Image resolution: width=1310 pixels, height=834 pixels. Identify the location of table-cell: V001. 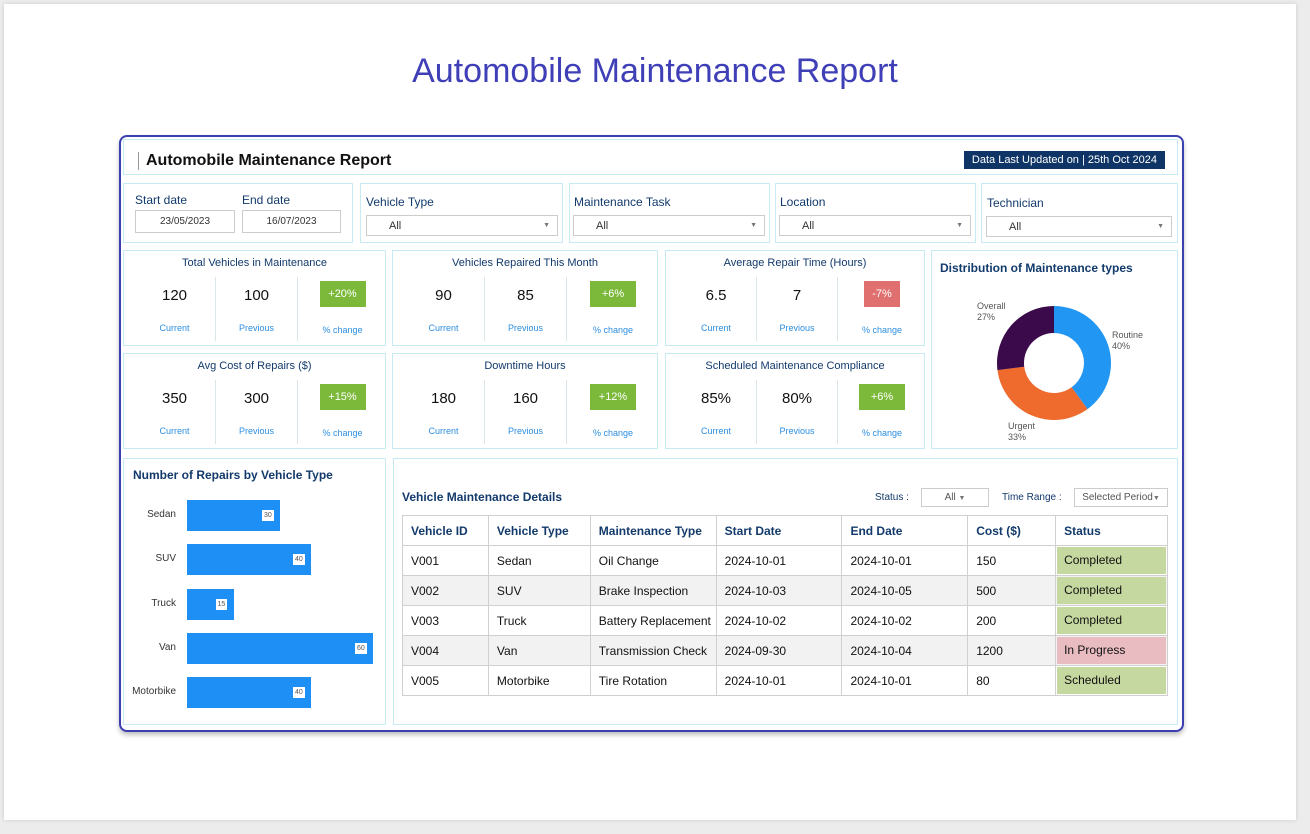
(445, 560).